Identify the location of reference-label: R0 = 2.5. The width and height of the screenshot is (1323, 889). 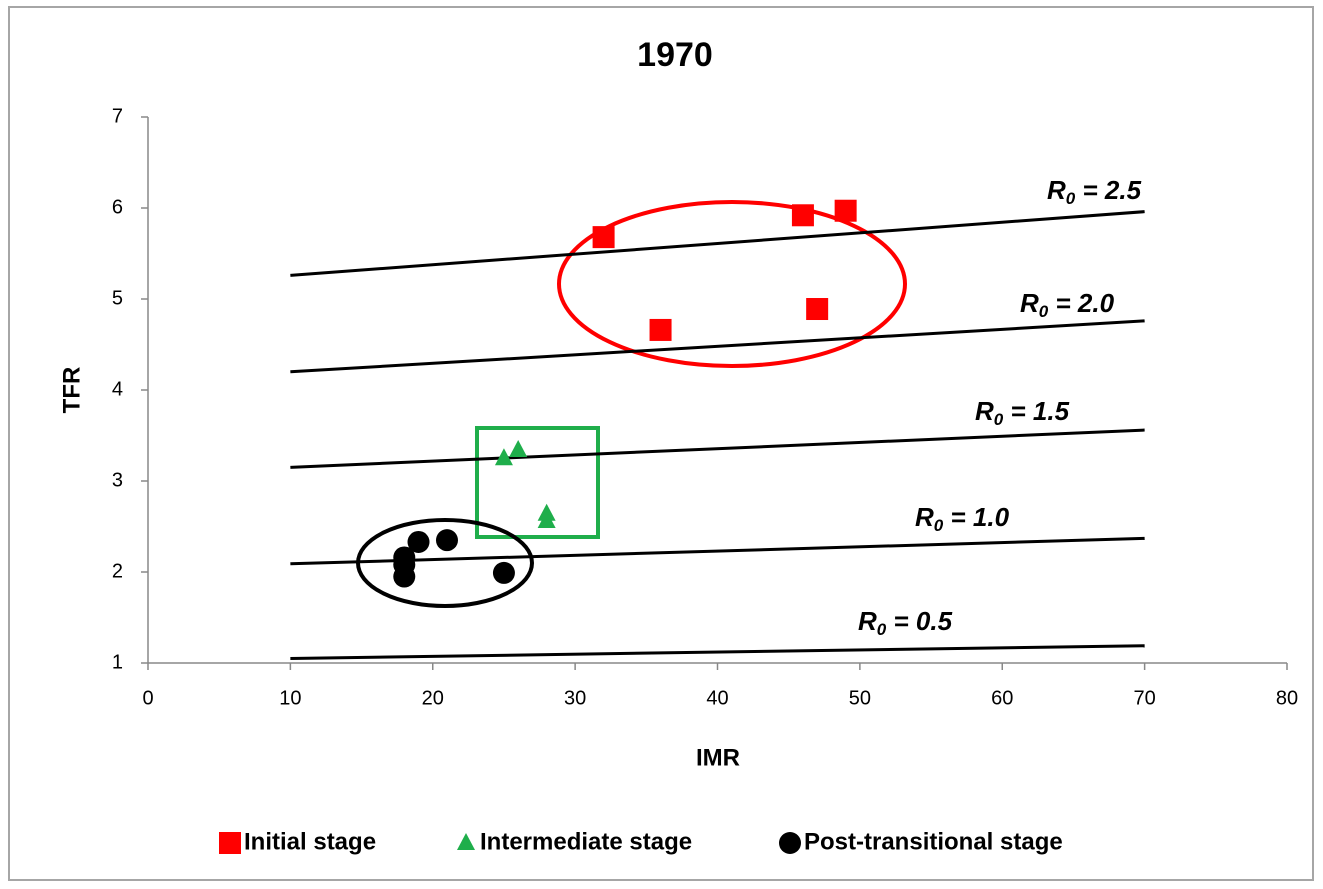
(1094, 192).